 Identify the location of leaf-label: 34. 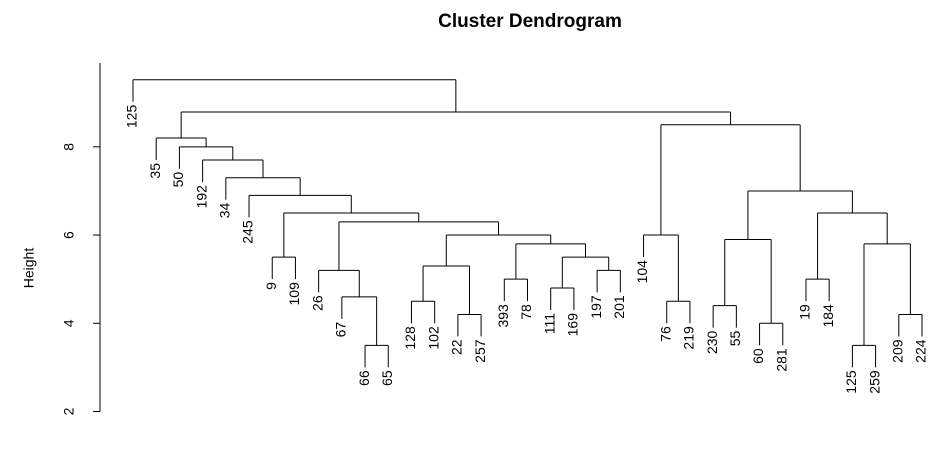
(225, 210).